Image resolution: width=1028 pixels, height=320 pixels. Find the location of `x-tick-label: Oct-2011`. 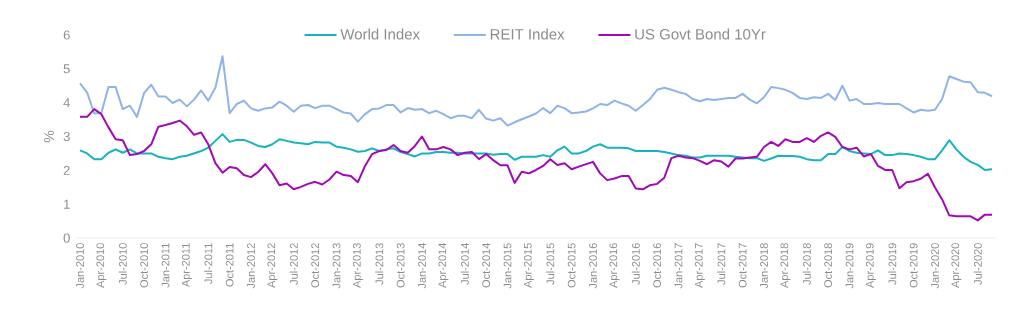

x-tick-label: Oct-2011 is located at coordinates (229, 265).